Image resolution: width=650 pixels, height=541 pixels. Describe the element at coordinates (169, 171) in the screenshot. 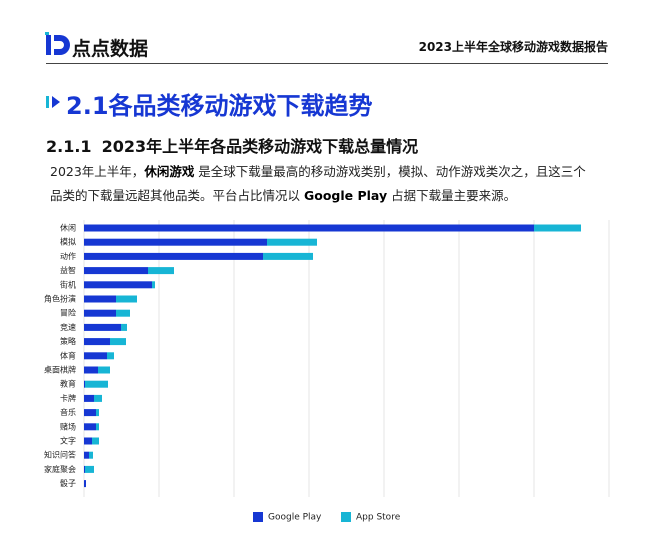

I see `paragraph-text: 休闲游戏` at that location.